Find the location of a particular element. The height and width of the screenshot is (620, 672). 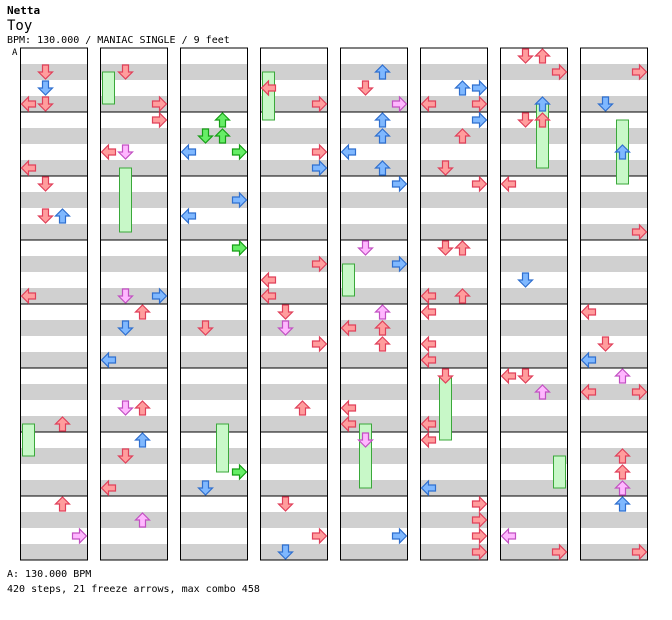

artist-name: Netta is located at coordinates (24, 10).